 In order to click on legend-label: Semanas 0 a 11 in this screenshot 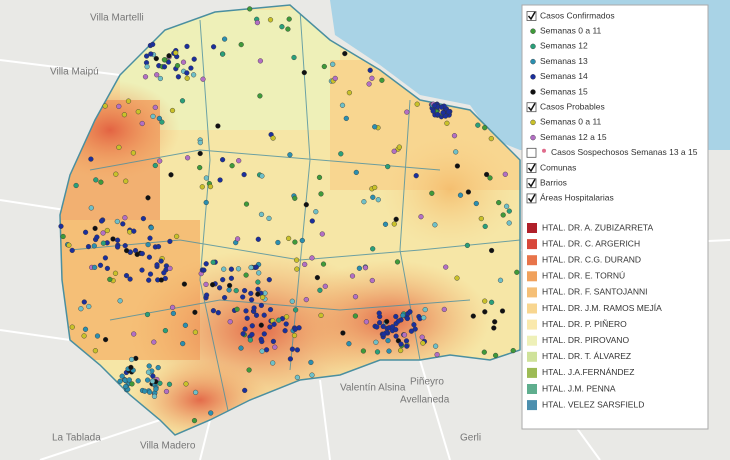, I will do `click(571, 30)`.